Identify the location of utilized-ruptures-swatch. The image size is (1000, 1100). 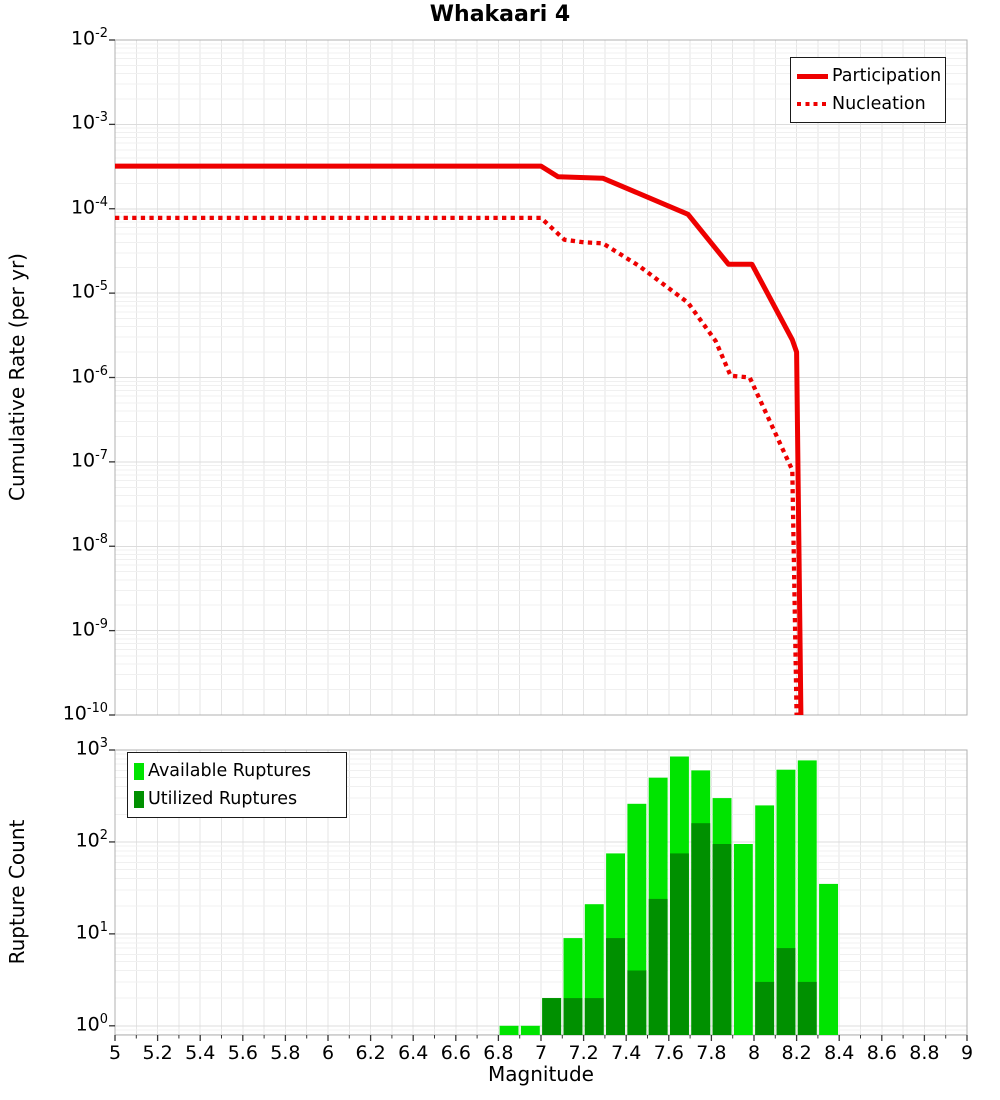
(139, 799).